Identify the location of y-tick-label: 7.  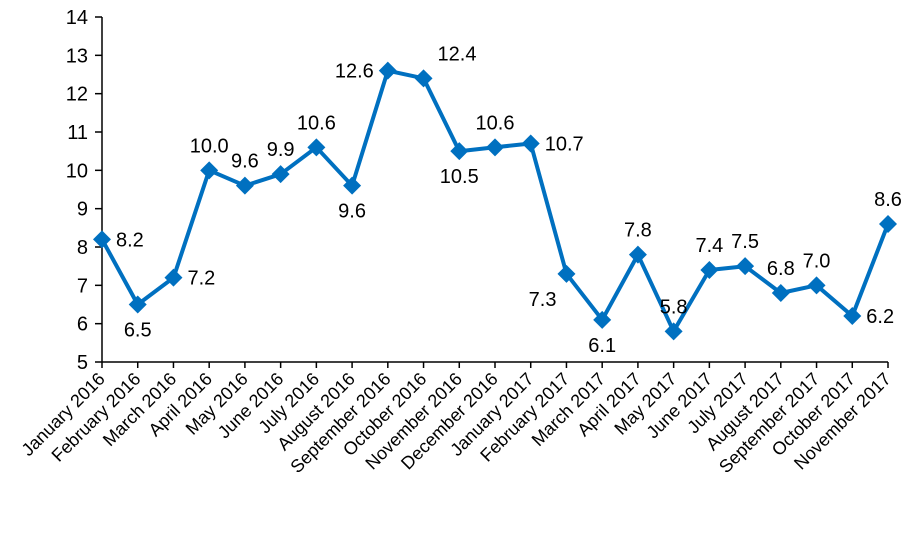
(82, 286).